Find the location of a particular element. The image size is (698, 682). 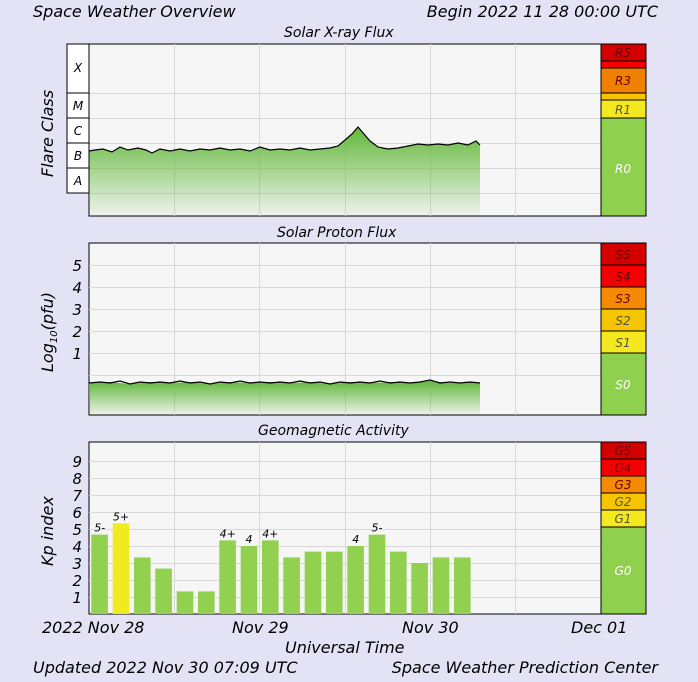

updated-timestamp: Updated 2022 Nov 30 07:09 UTC is located at coordinates (165, 667).